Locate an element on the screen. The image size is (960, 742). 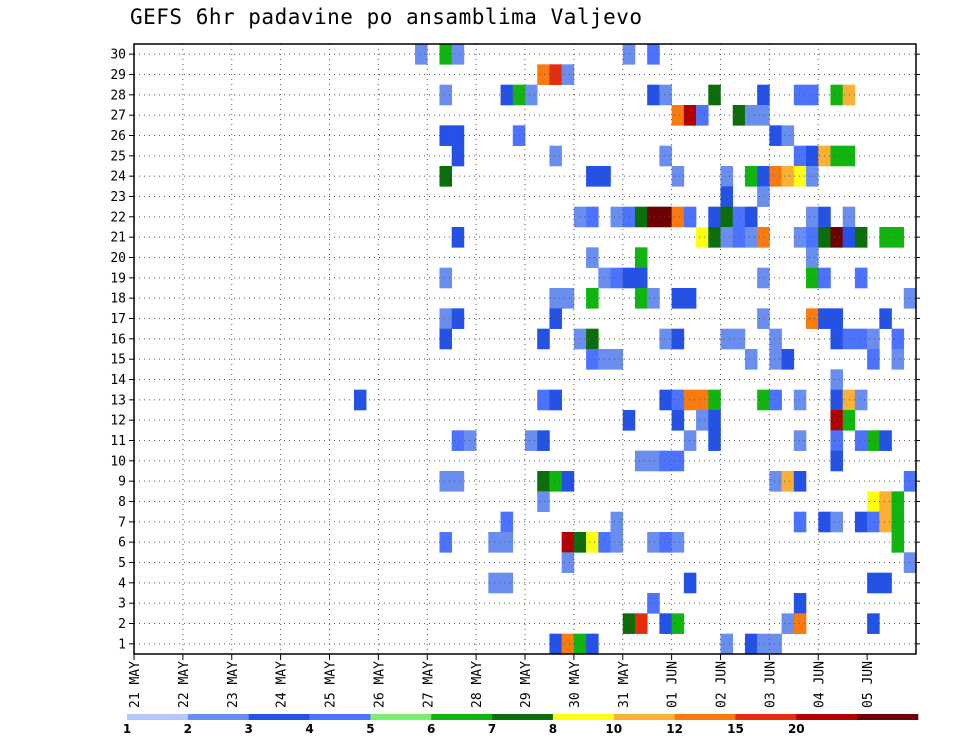
x-tick-label: 01 JUN is located at coordinates (673, 684).